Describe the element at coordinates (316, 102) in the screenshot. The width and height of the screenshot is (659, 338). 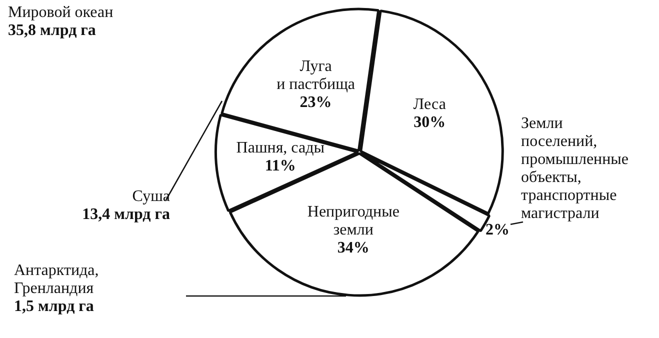
I see `data-label: 23%` at that location.